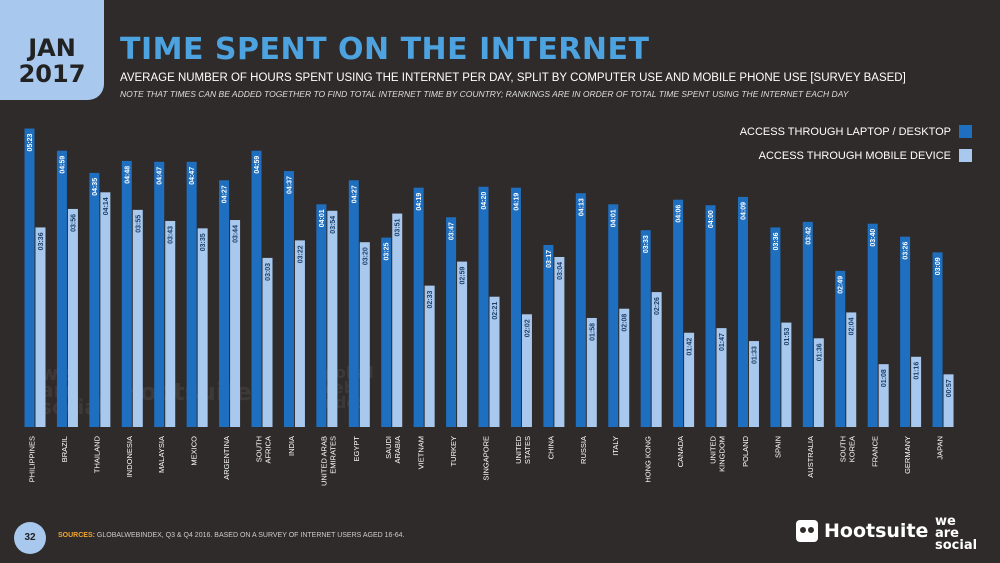 This screenshot has width=1000, height=563. Describe the element at coordinates (657, 306) in the screenshot. I see `data-label-mobile: 02:26` at that location.